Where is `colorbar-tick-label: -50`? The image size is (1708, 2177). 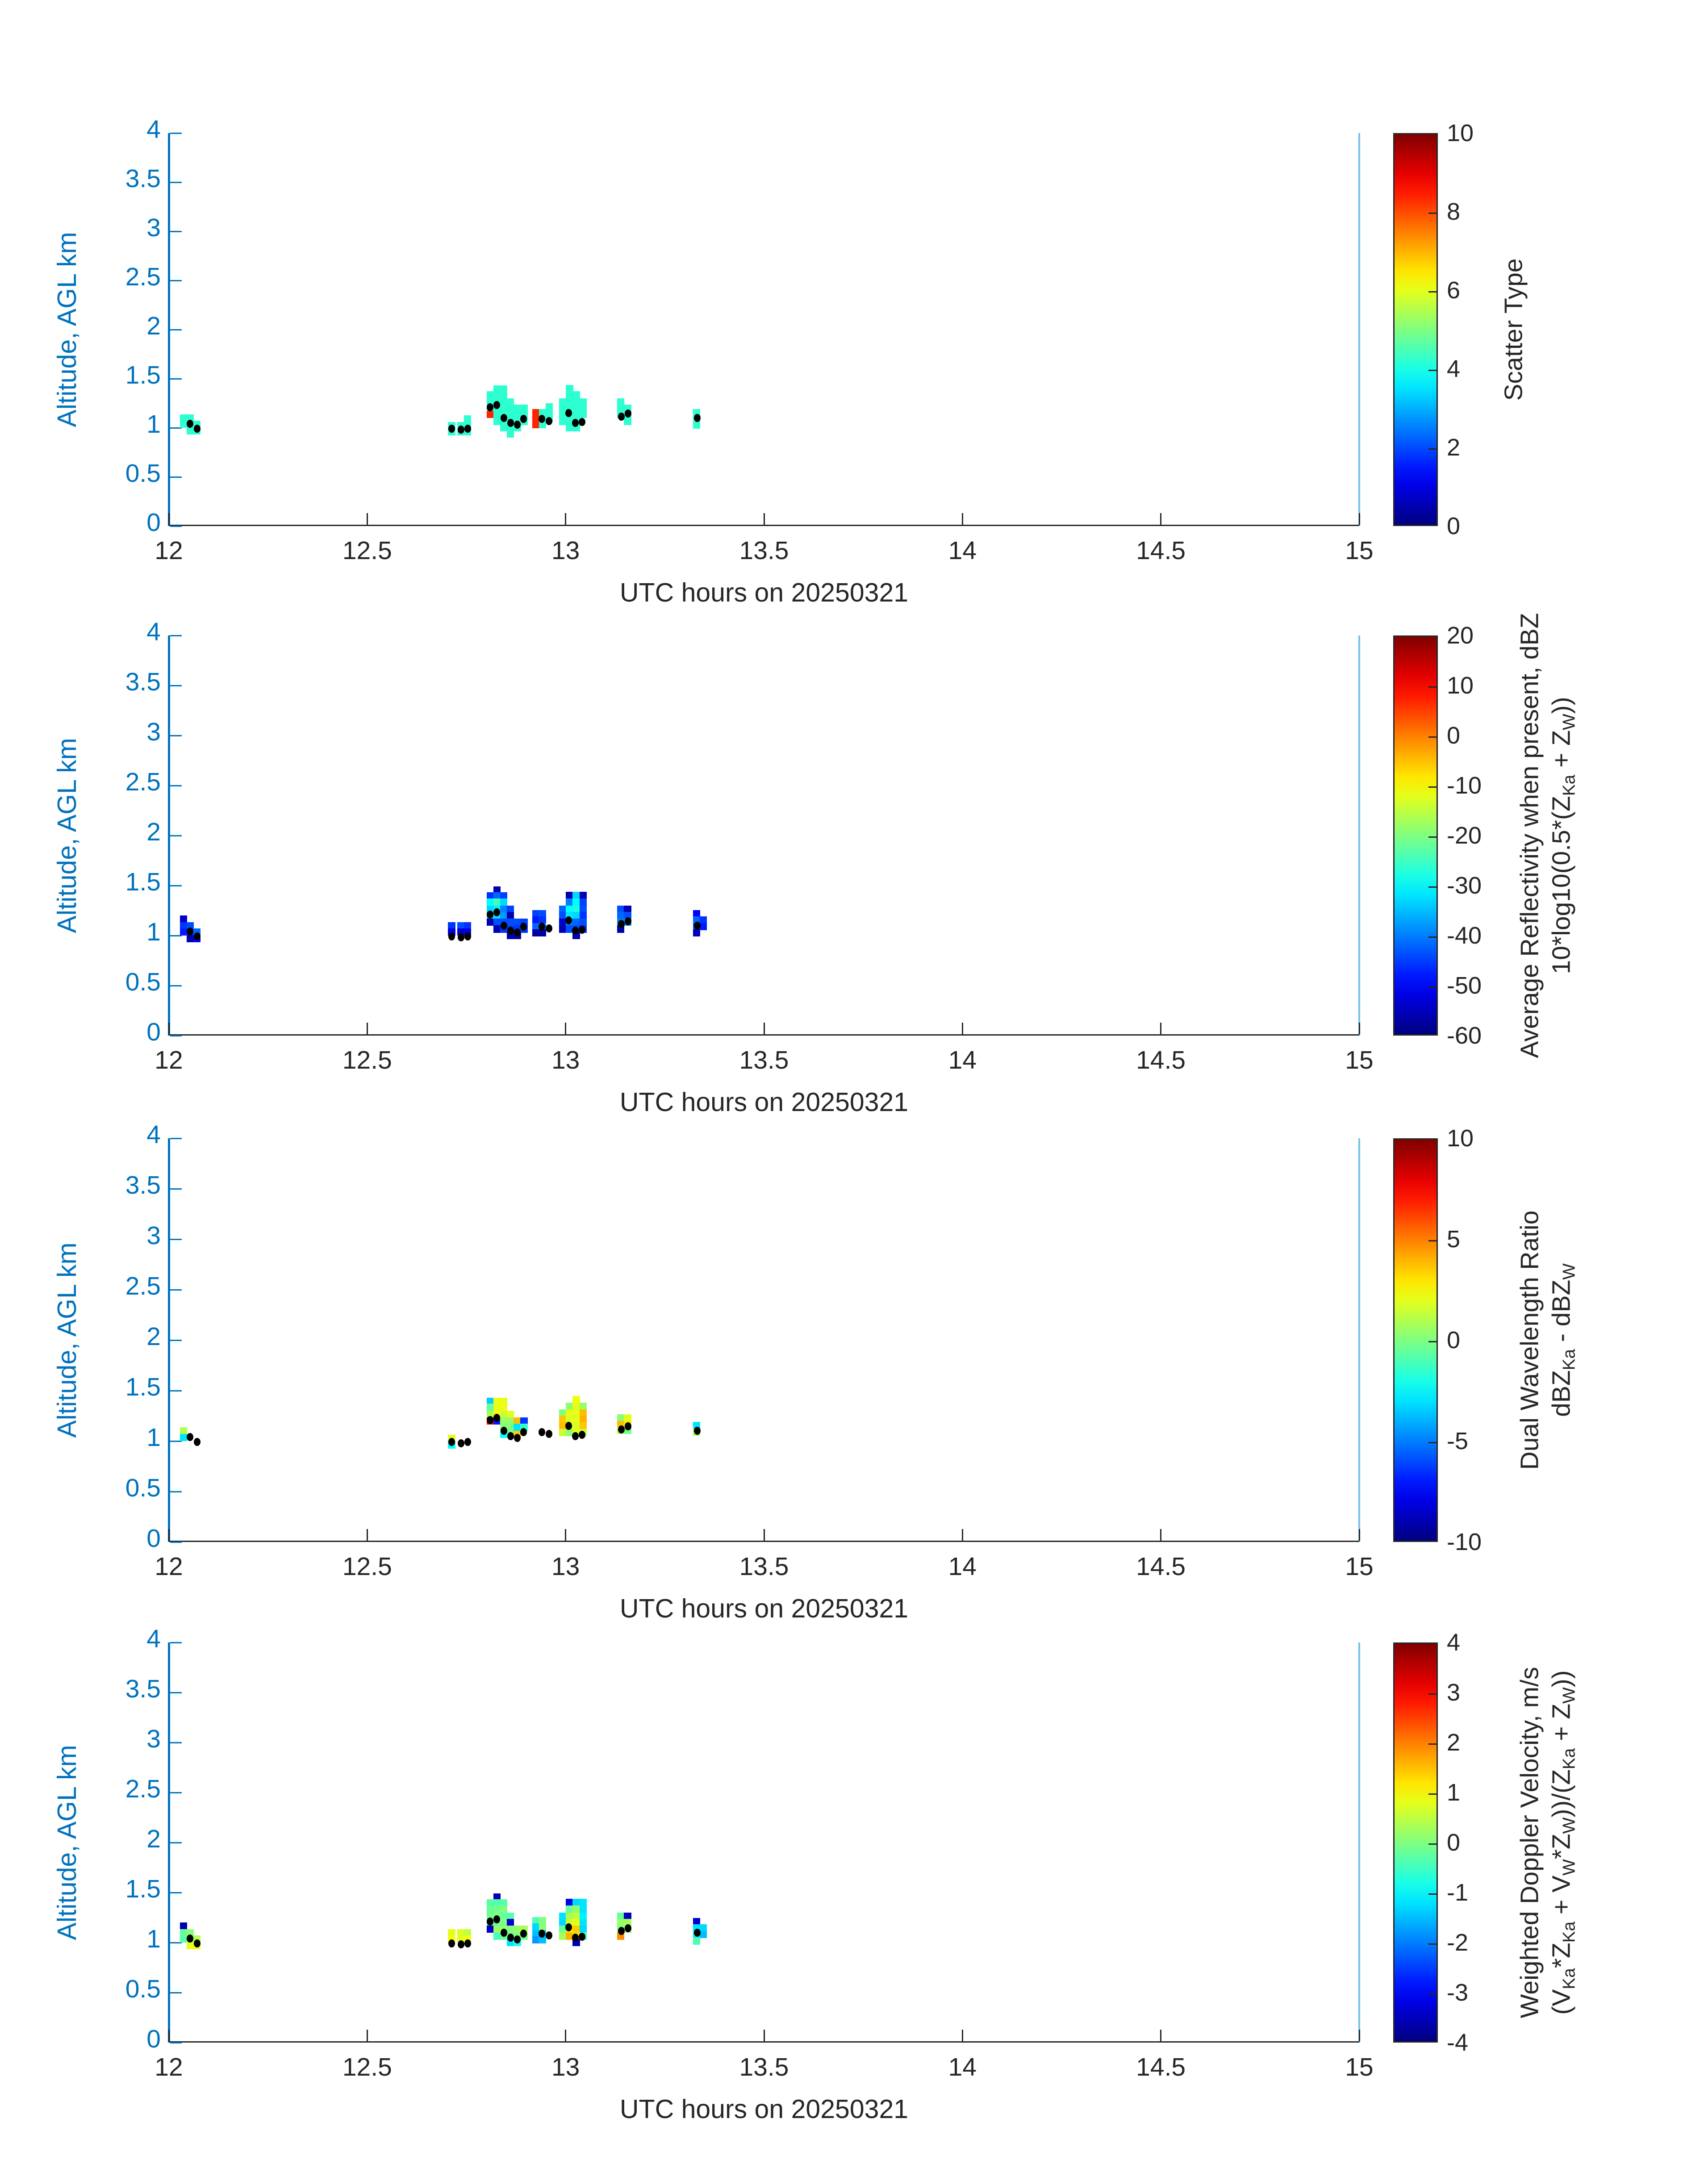
colorbar-tick-label: -50 is located at coordinates (1464, 985).